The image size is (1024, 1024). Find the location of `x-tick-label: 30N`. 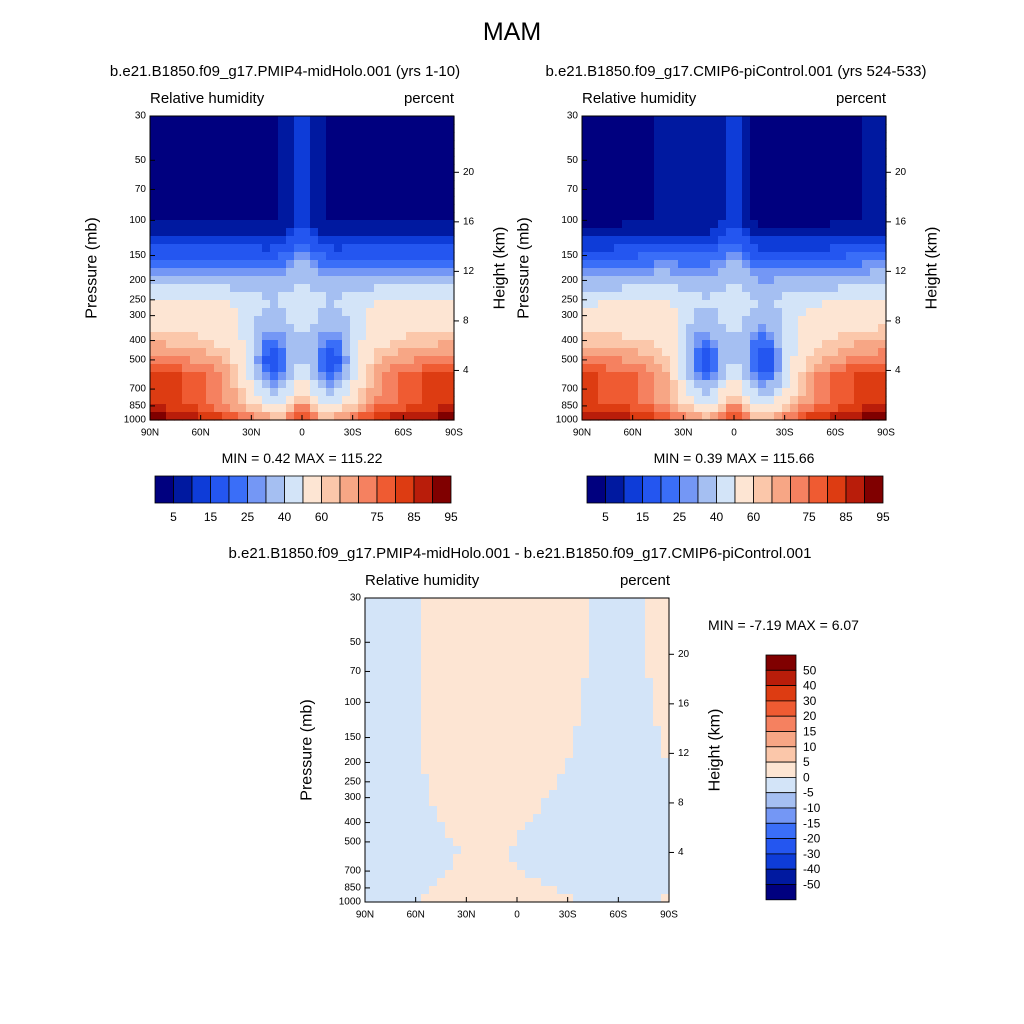

x-tick-label: 30N is located at coordinates (683, 433).